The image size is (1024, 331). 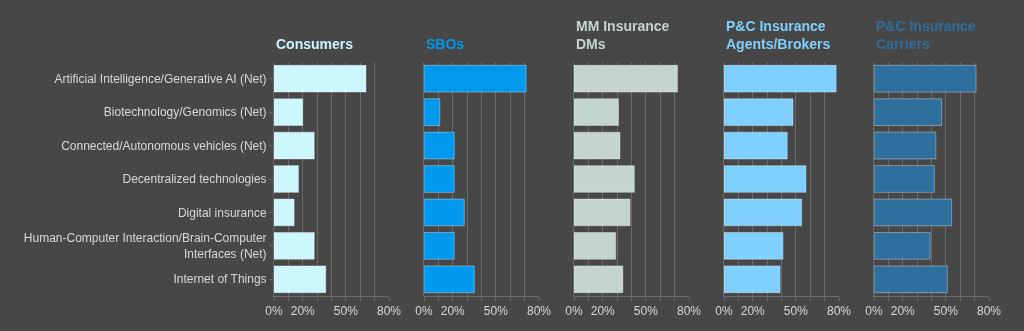 What do you see at coordinates (315, 44) in the screenshot?
I see `chart-title: Consumers` at bounding box center [315, 44].